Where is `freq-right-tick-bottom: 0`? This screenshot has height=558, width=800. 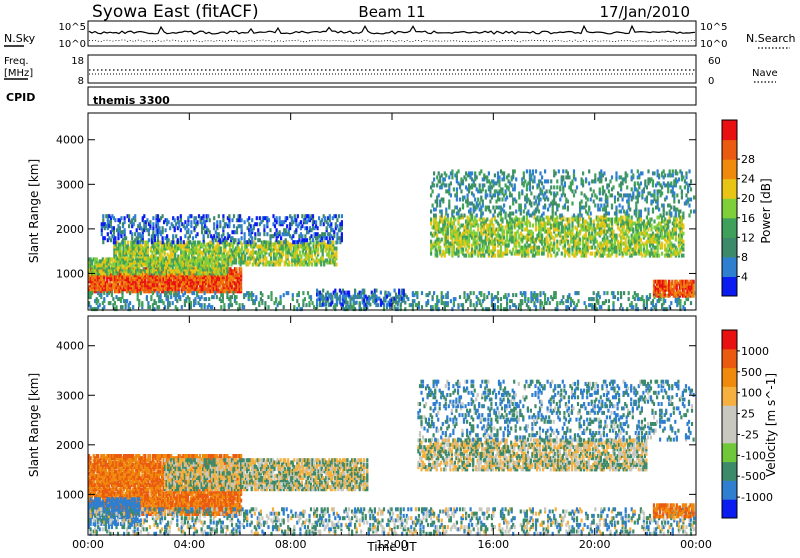 freq-right-tick-bottom: 0 is located at coordinates (711, 81).